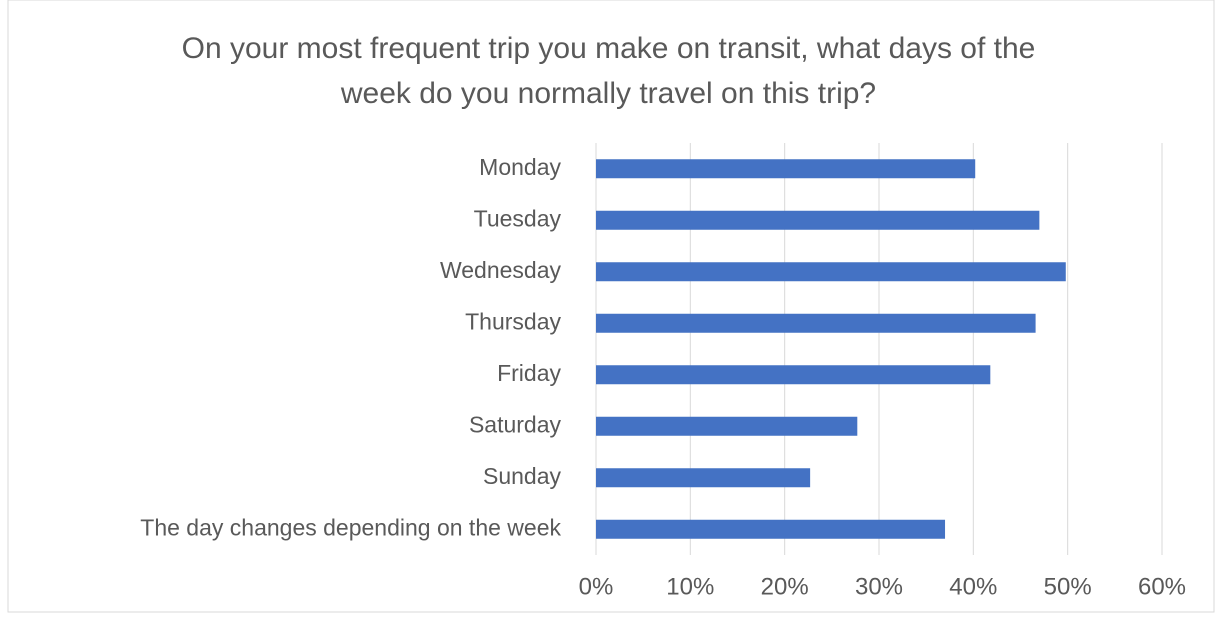 The image size is (1217, 618). I want to click on y-tick-label: Friday, so click(529, 373).